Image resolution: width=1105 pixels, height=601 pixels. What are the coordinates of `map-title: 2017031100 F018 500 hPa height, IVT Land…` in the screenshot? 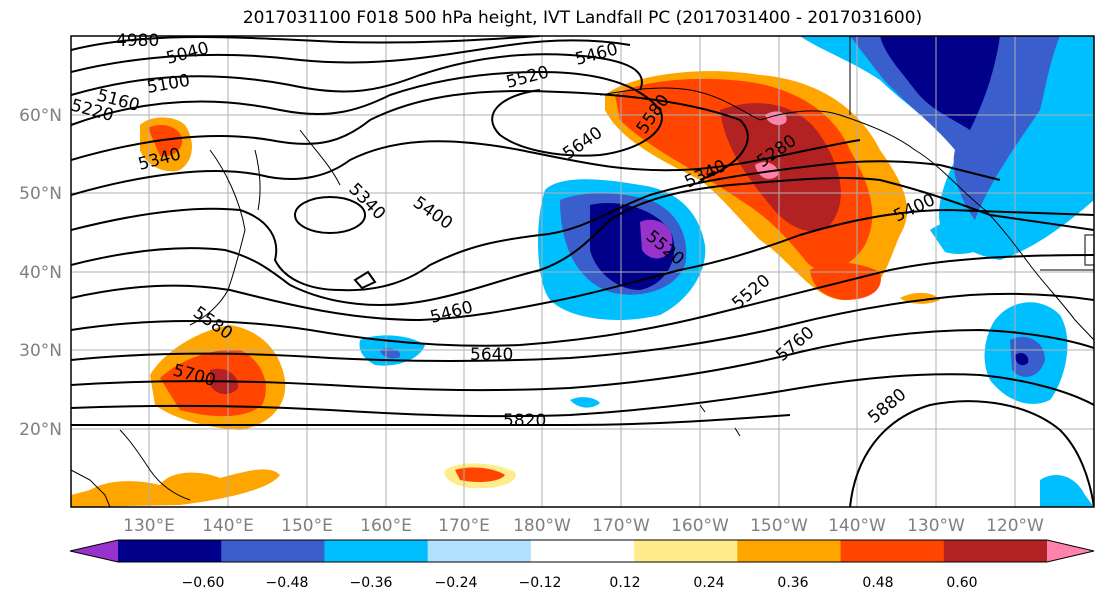 It's located at (582, 18).